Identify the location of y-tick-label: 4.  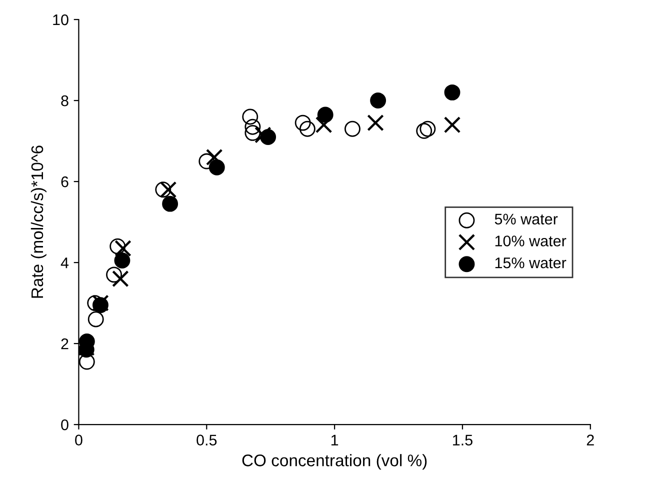
(64, 263).